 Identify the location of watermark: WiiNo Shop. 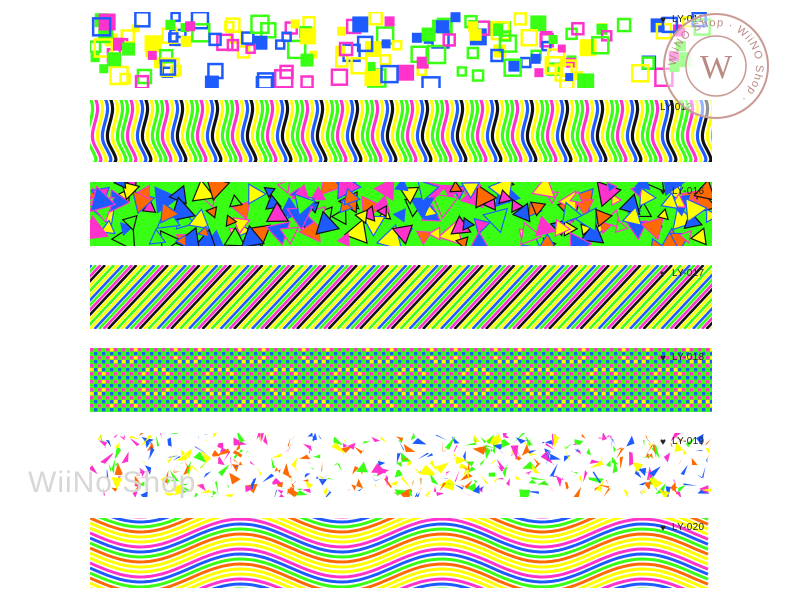
(112, 482).